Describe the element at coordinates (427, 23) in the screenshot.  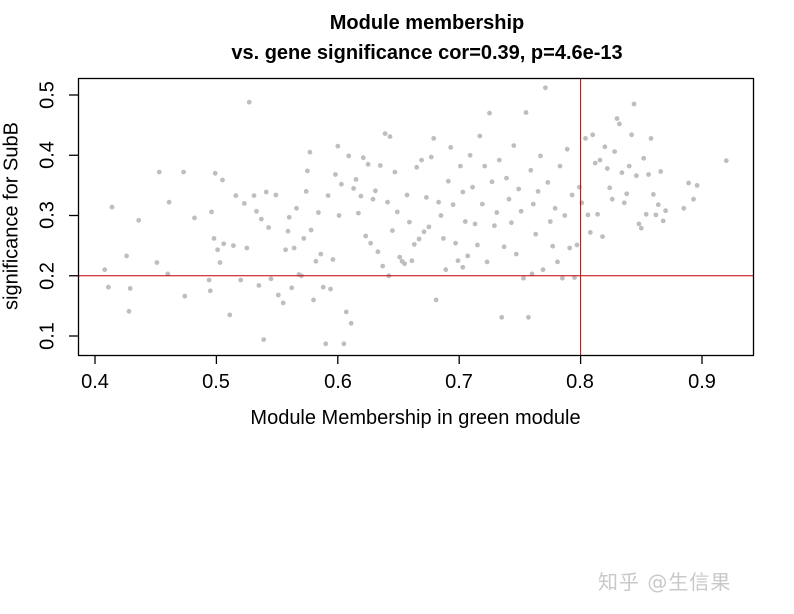
I see `chart-title-line-1: Module membership` at that location.